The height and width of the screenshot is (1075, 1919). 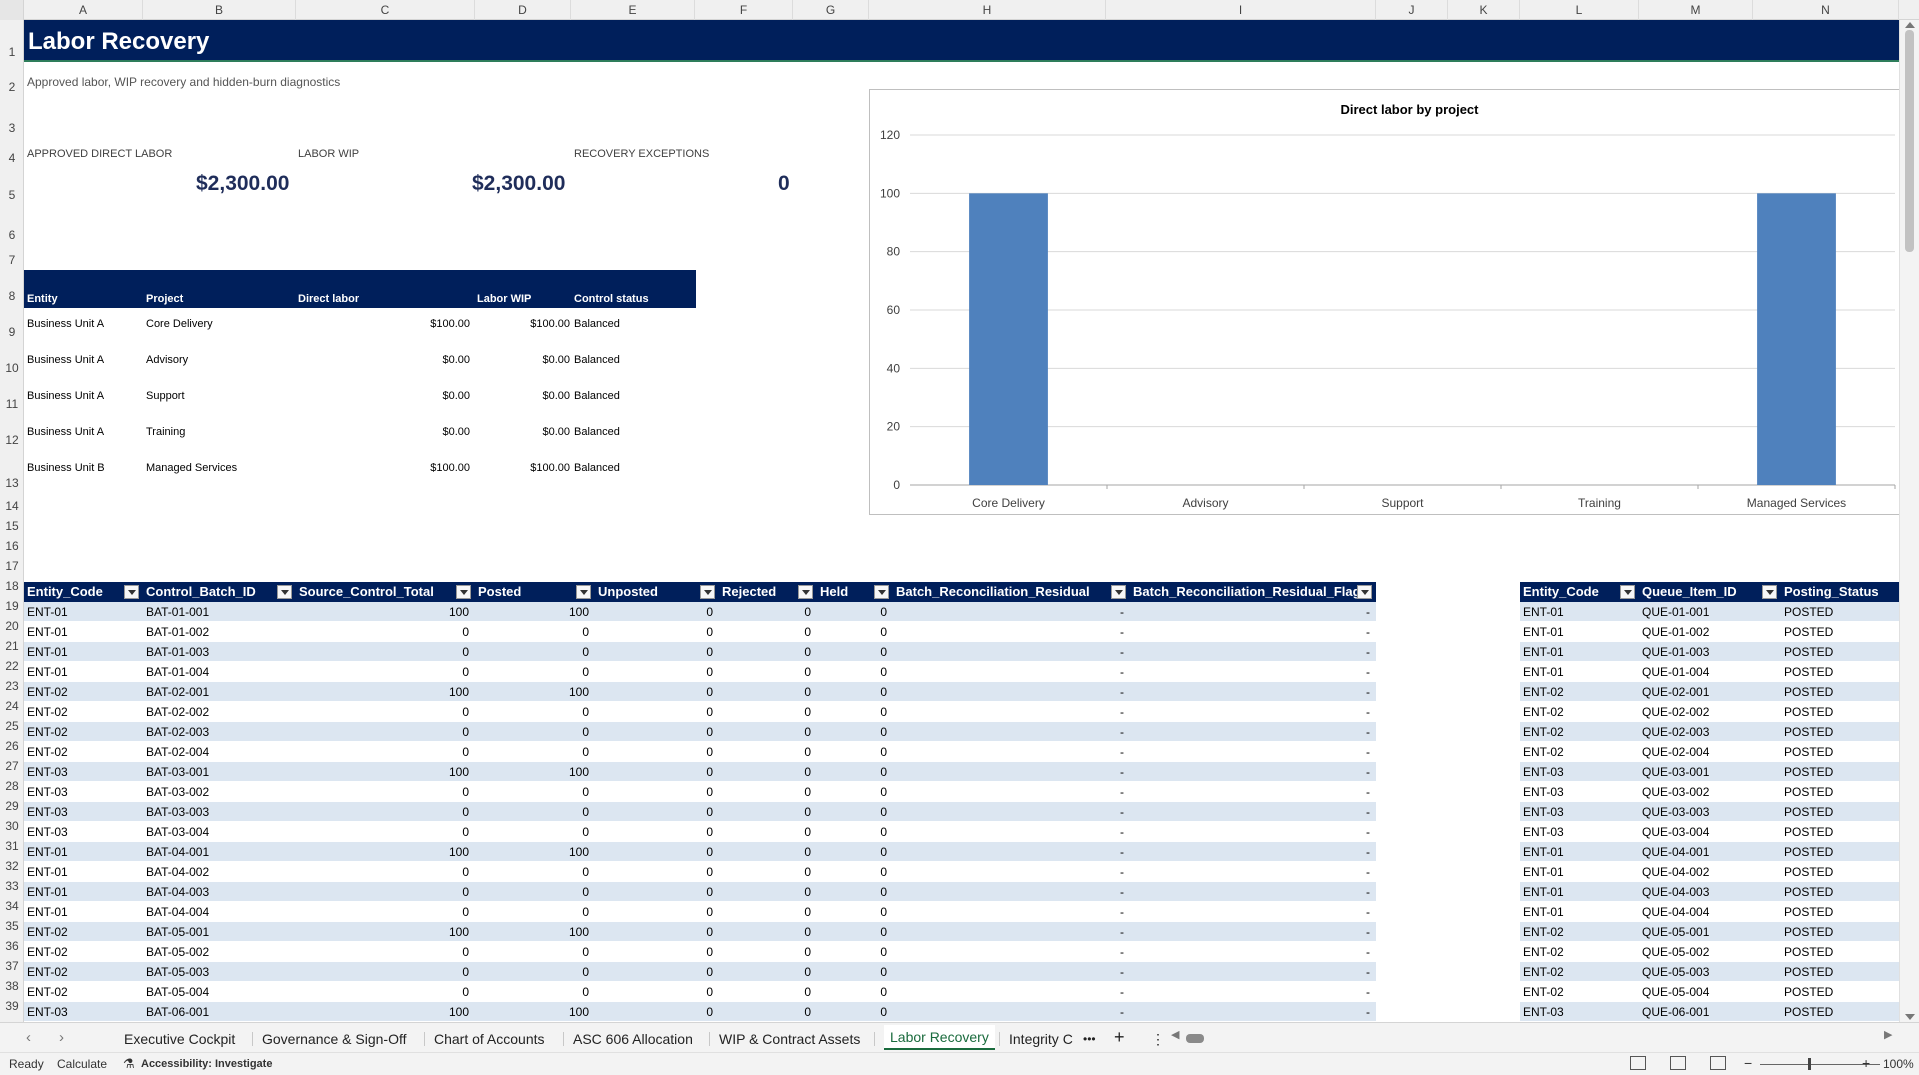 I want to click on column-header-i: I, so click(x=1241, y=10).